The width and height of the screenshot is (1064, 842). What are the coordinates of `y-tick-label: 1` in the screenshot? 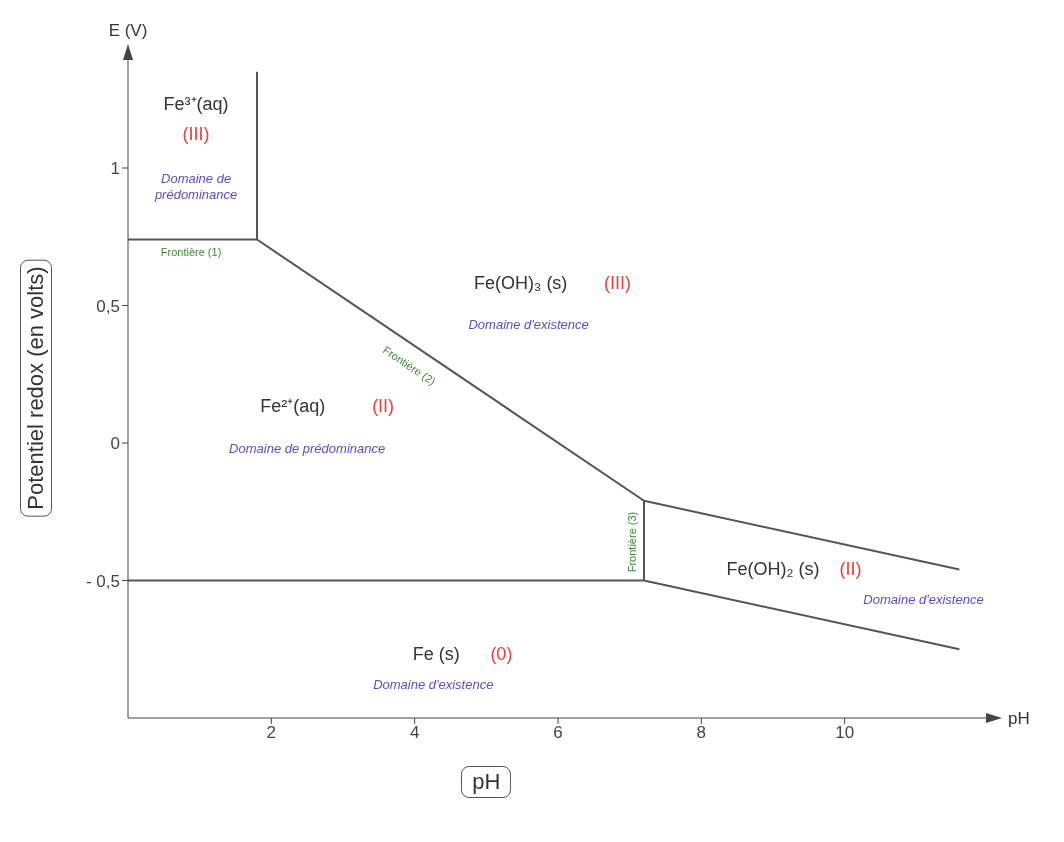 It's located at (115, 169).